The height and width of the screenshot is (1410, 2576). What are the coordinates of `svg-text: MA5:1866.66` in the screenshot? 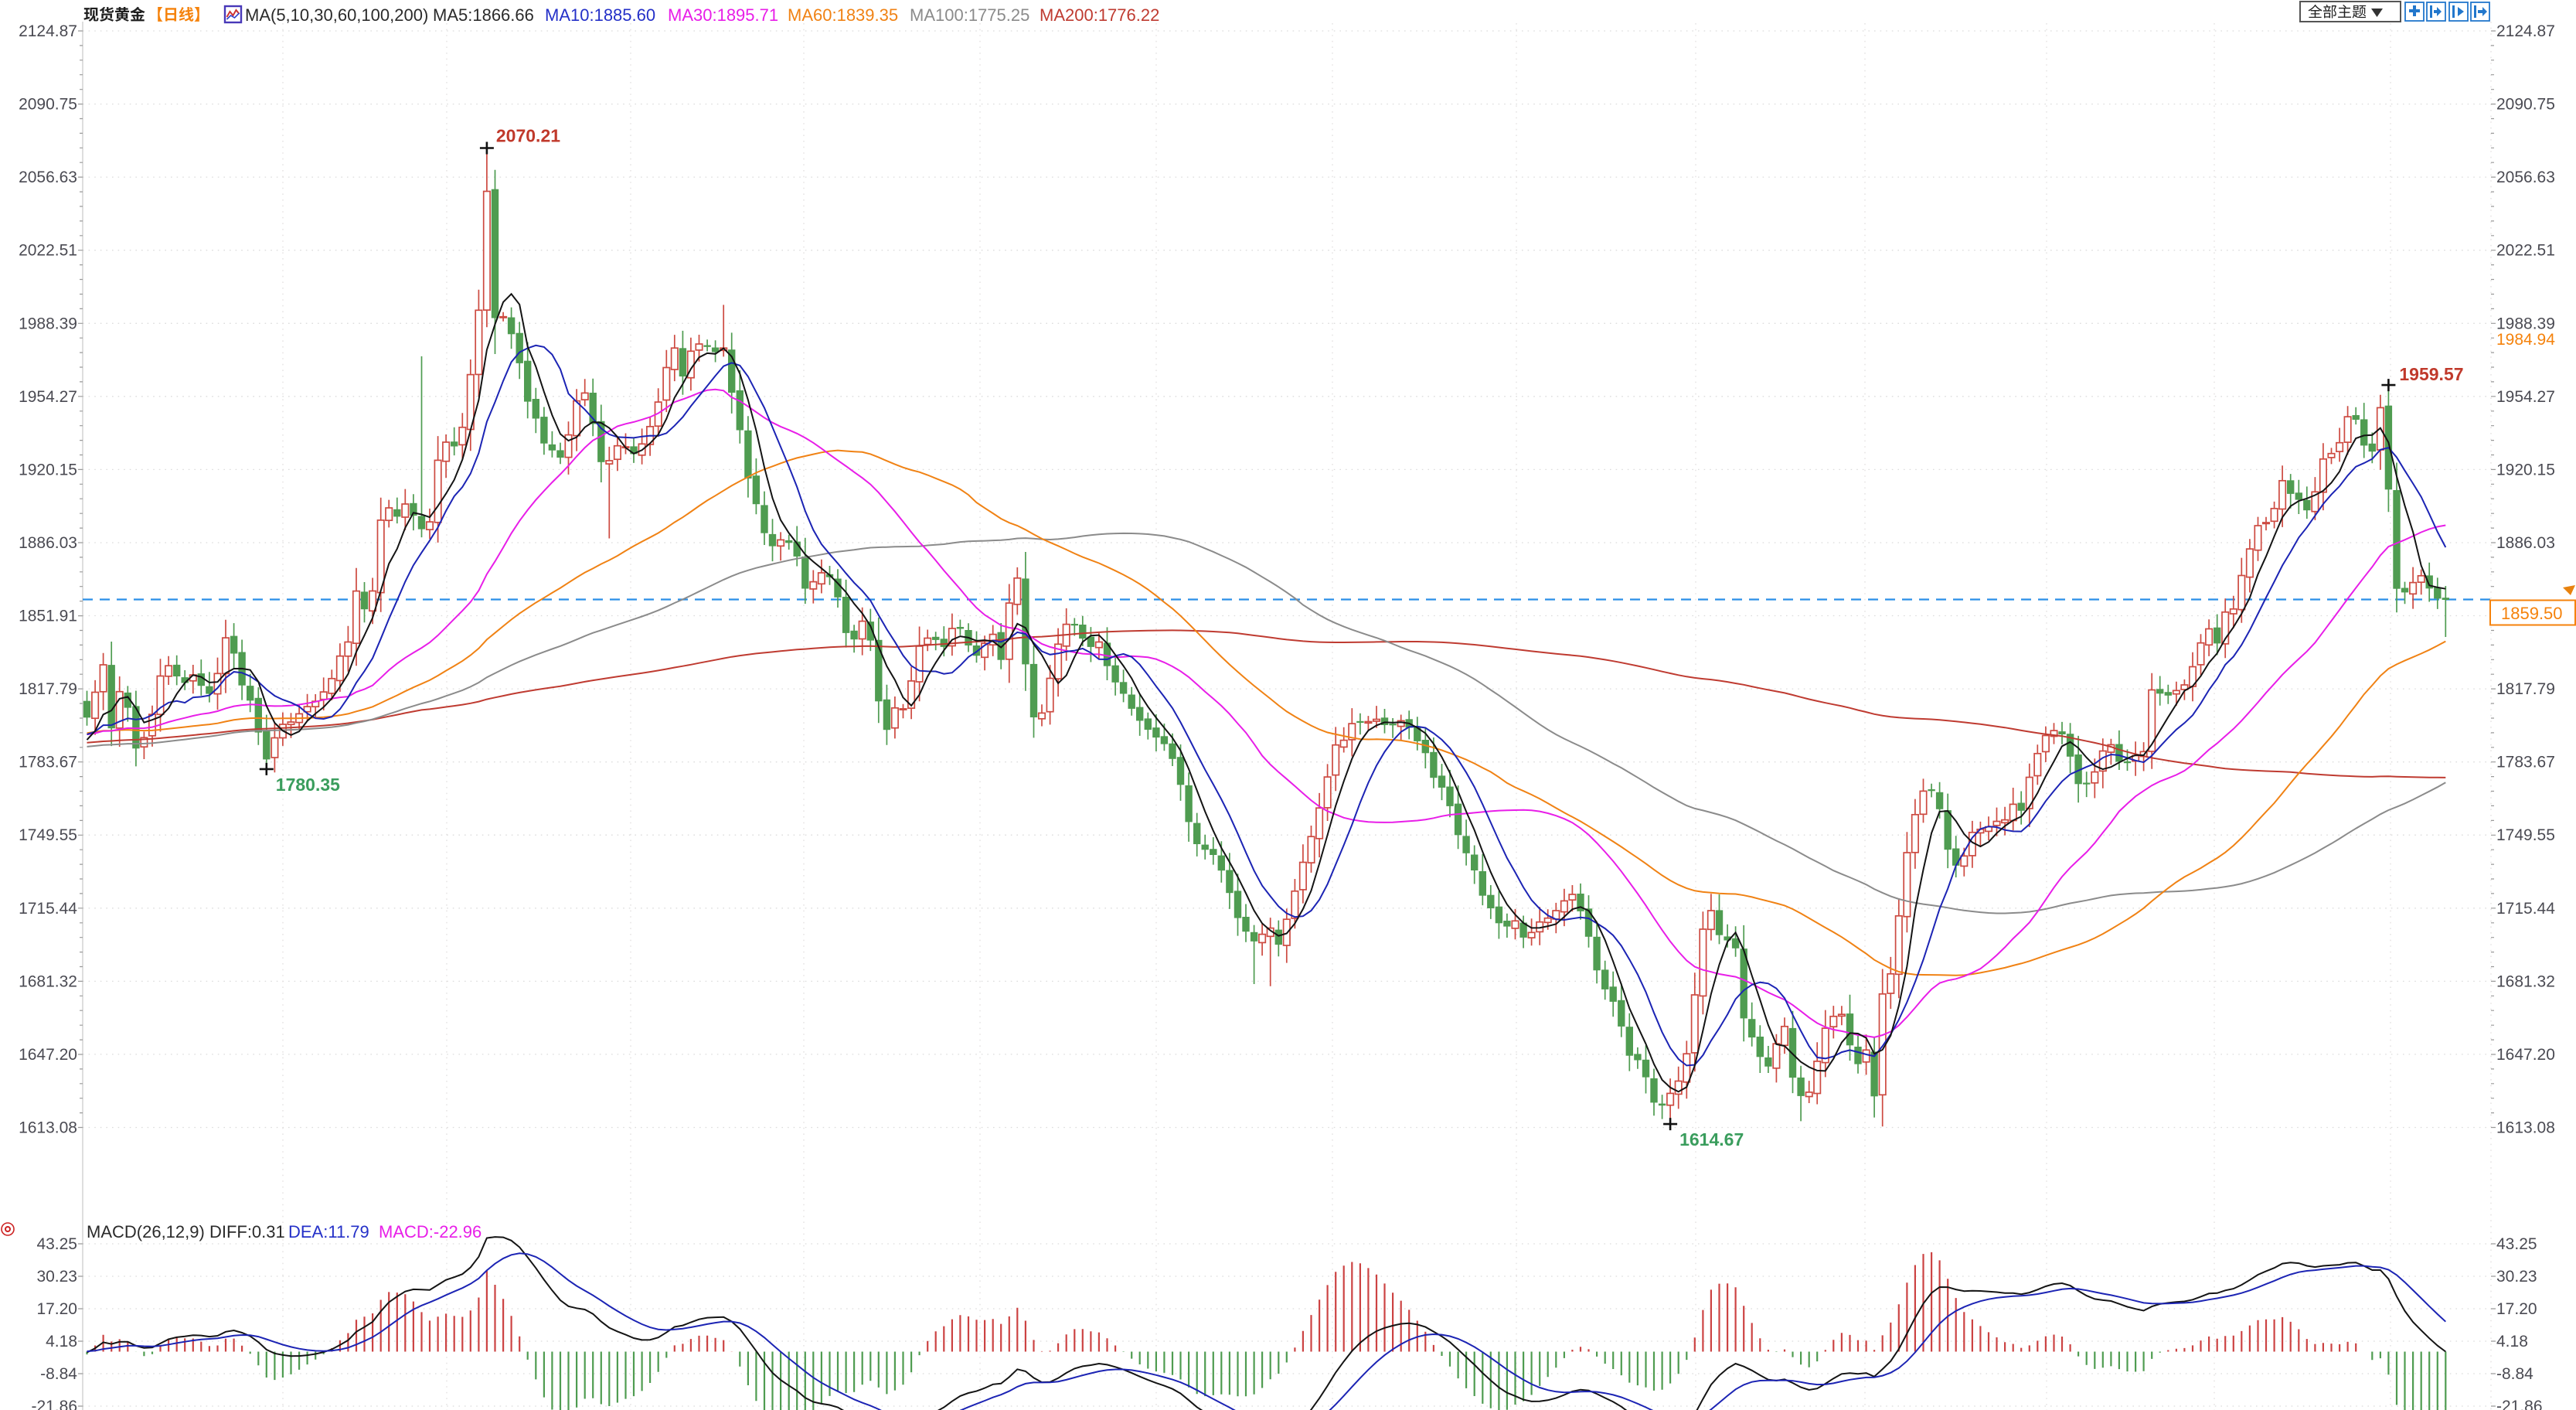 It's located at (483, 15).